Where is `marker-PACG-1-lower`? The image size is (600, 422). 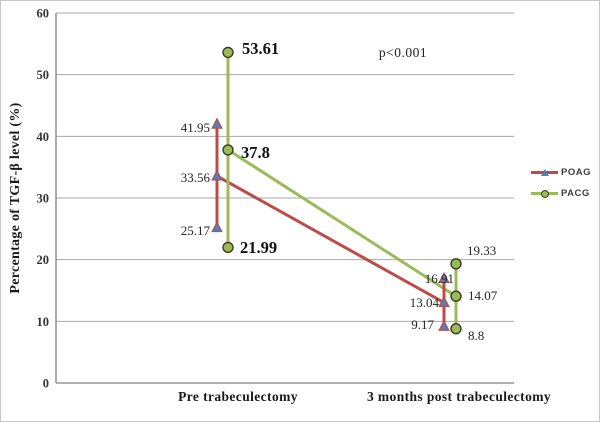 marker-PACG-1-lower is located at coordinates (456, 329).